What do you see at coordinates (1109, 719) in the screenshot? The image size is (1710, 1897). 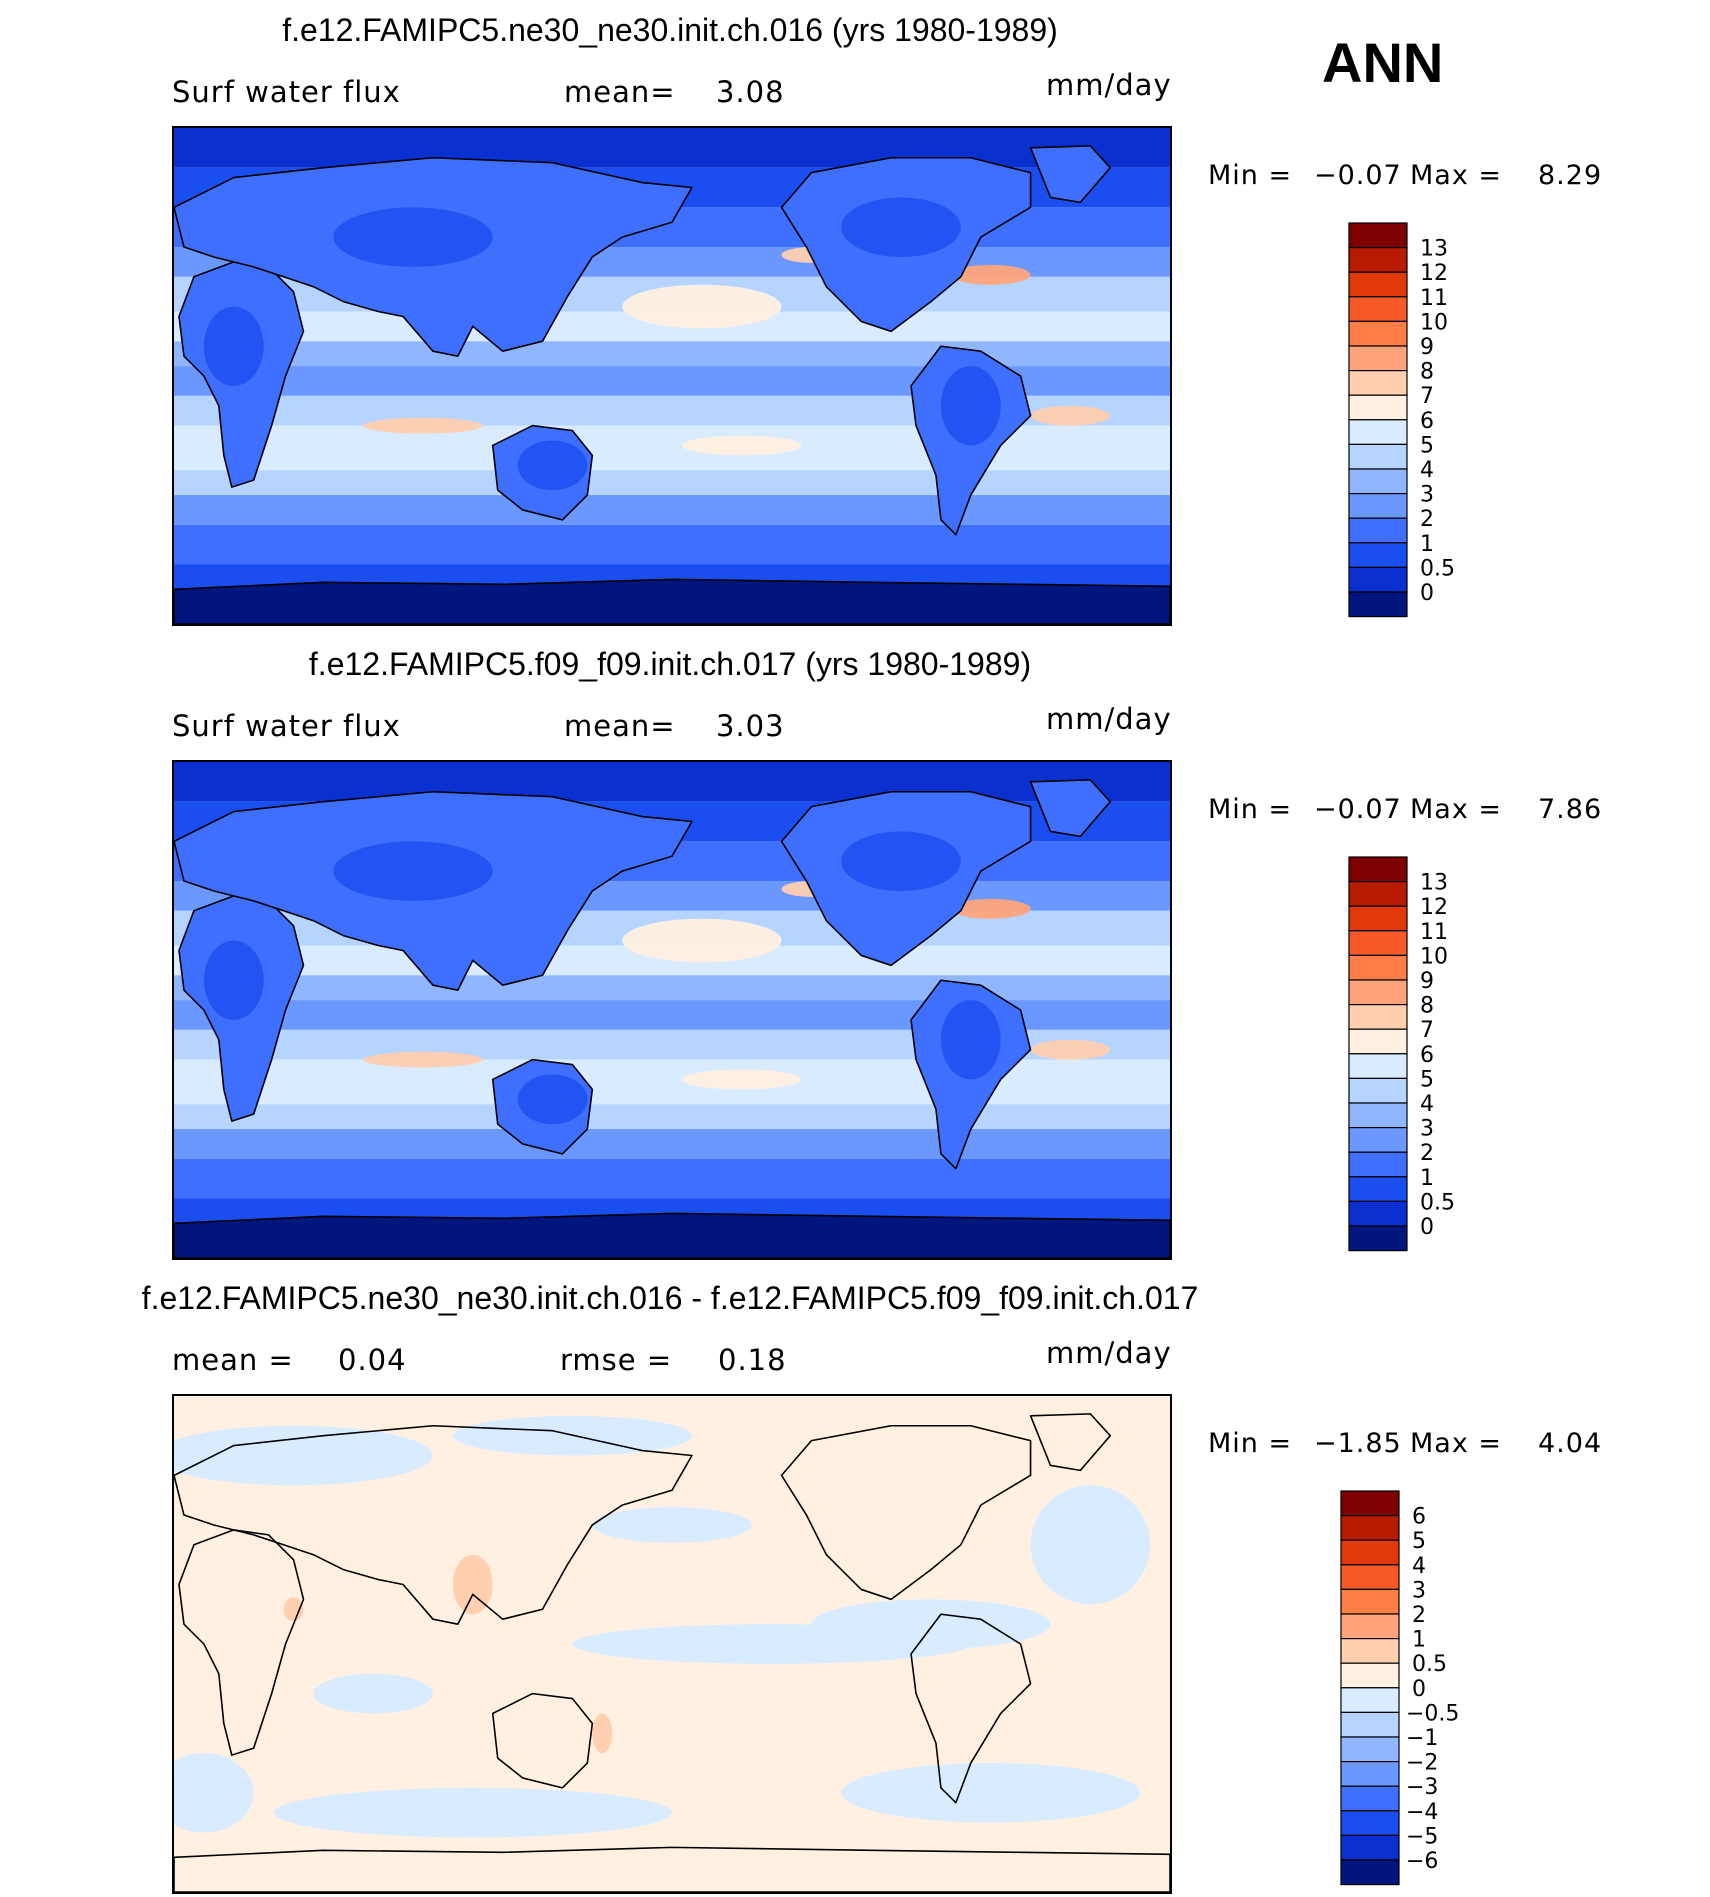 I see `panel-2-units: mm/day` at bounding box center [1109, 719].